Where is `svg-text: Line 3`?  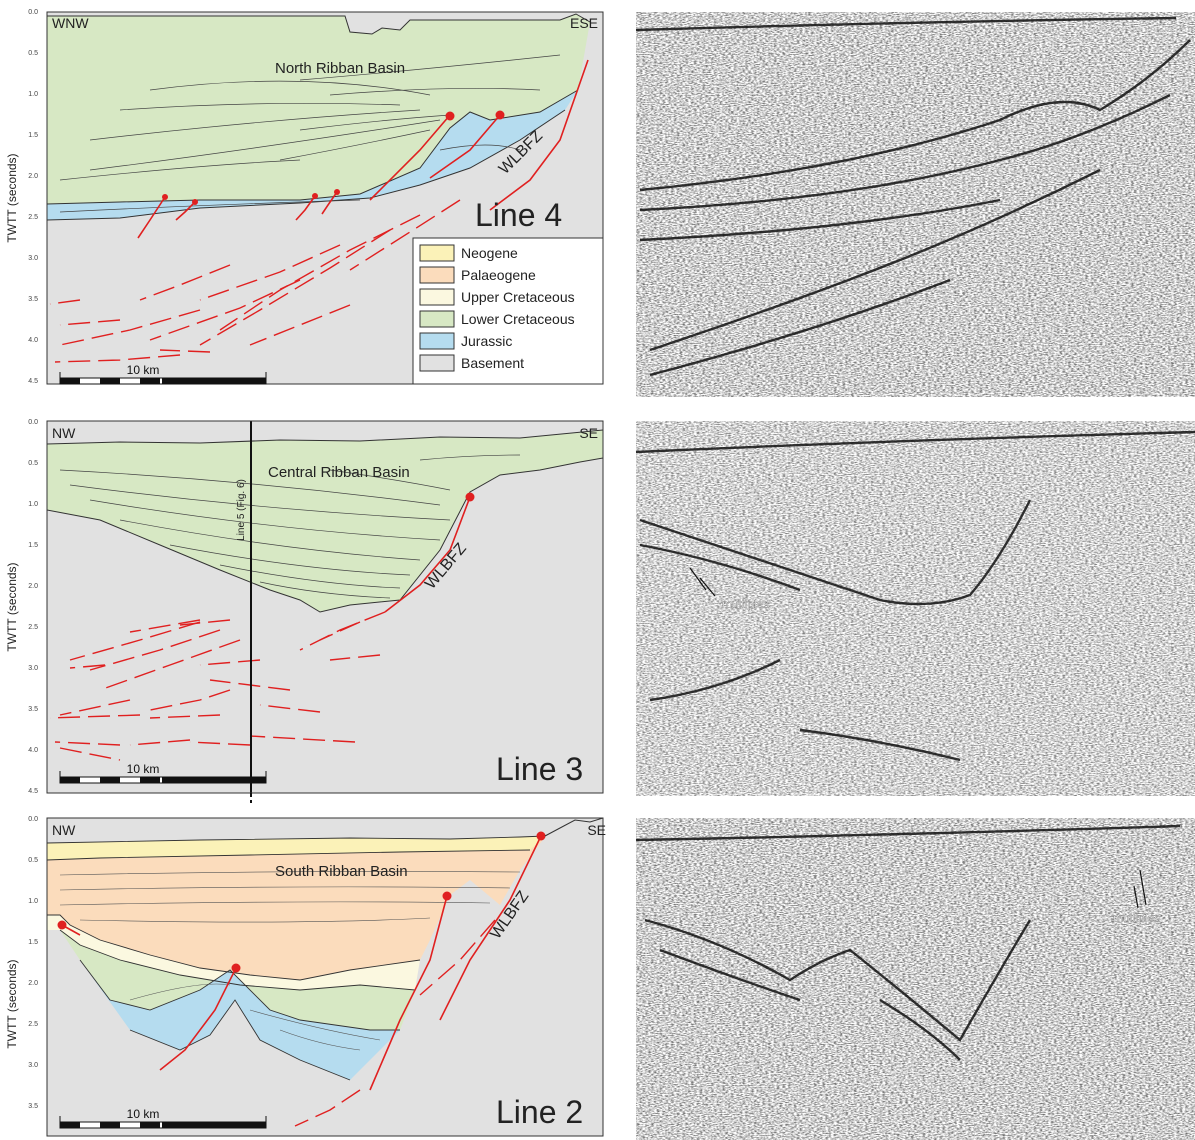
svg-text: Line 3 is located at coordinates (539, 769).